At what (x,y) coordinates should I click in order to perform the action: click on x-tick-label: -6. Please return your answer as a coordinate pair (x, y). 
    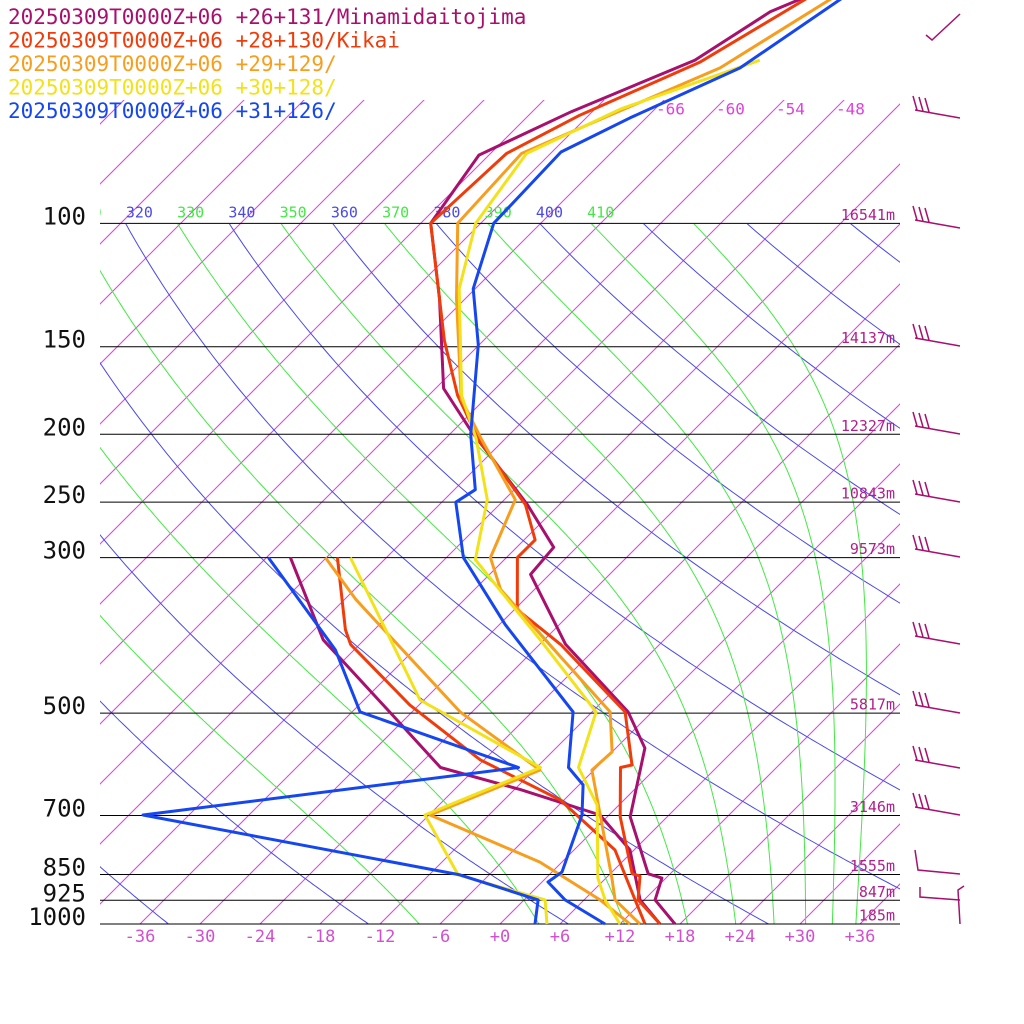
    Looking at the image, I should click on (440, 937).